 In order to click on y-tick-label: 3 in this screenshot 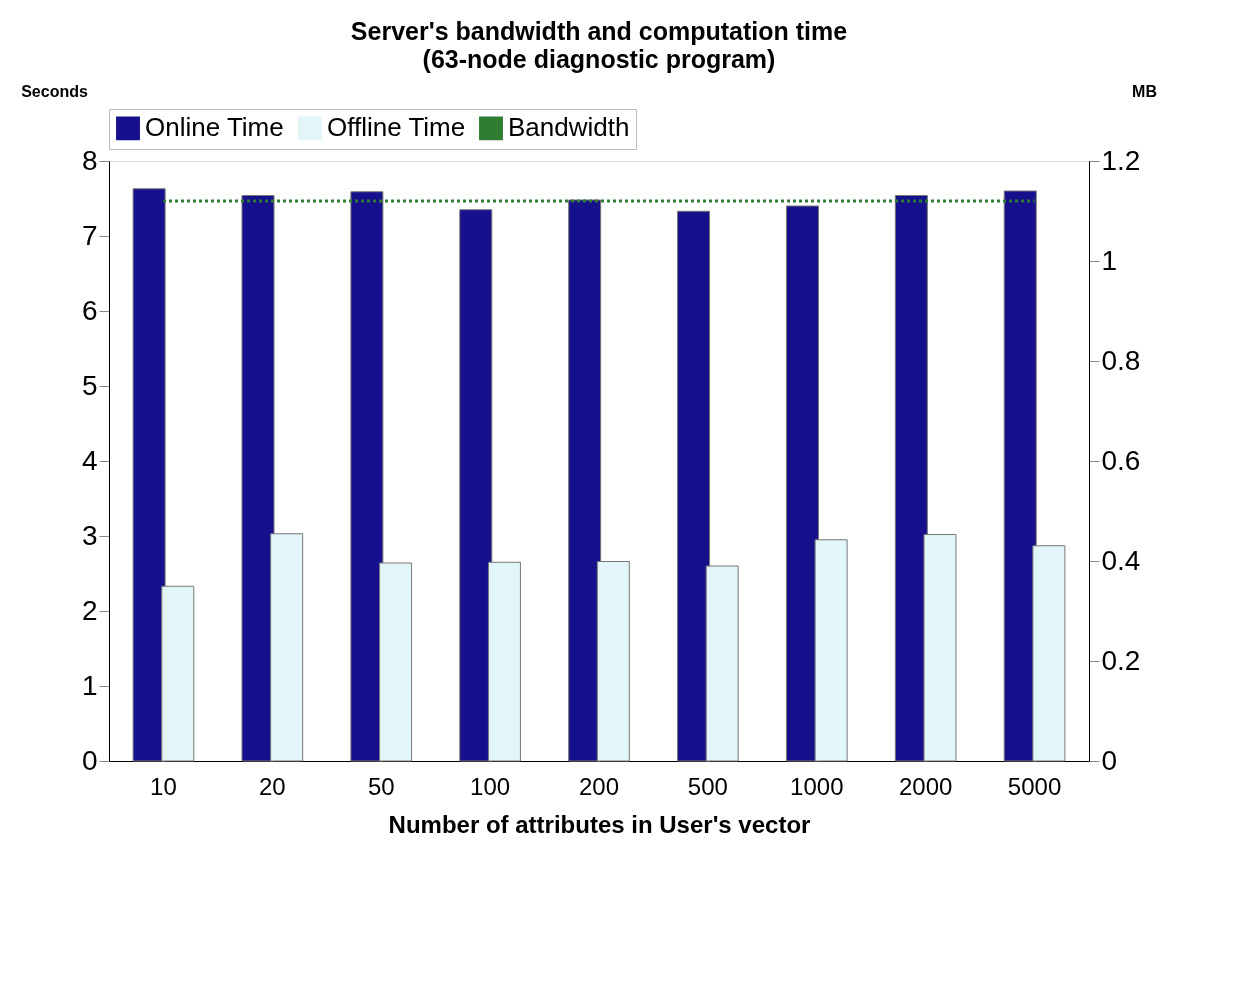, I will do `click(89, 535)`.